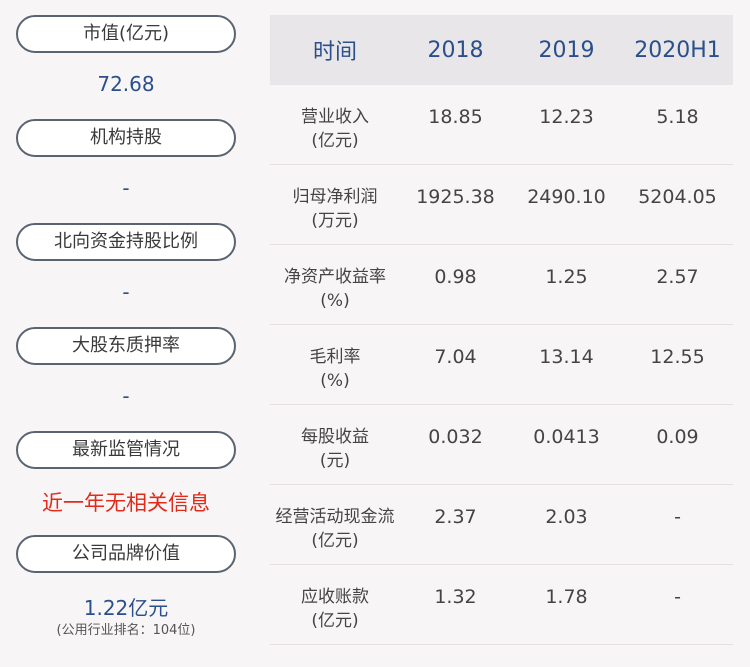 This screenshot has width=750, height=667. What do you see at coordinates (126, 242) in the screenshot?
I see `northbound-ratio-label: 北向资金持股比例` at bounding box center [126, 242].